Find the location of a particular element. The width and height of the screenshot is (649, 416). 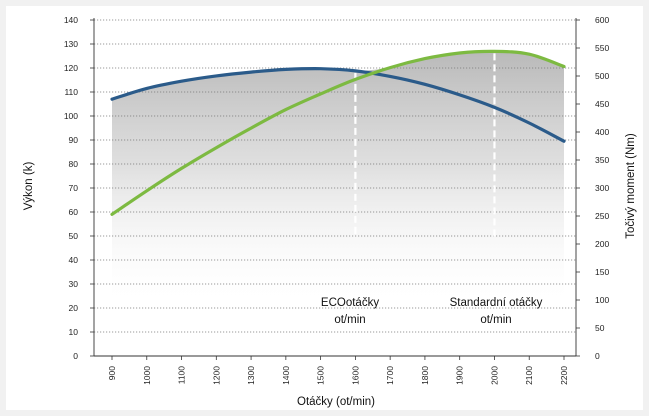

y-left-tick-label: 110 is located at coordinates (71, 92).